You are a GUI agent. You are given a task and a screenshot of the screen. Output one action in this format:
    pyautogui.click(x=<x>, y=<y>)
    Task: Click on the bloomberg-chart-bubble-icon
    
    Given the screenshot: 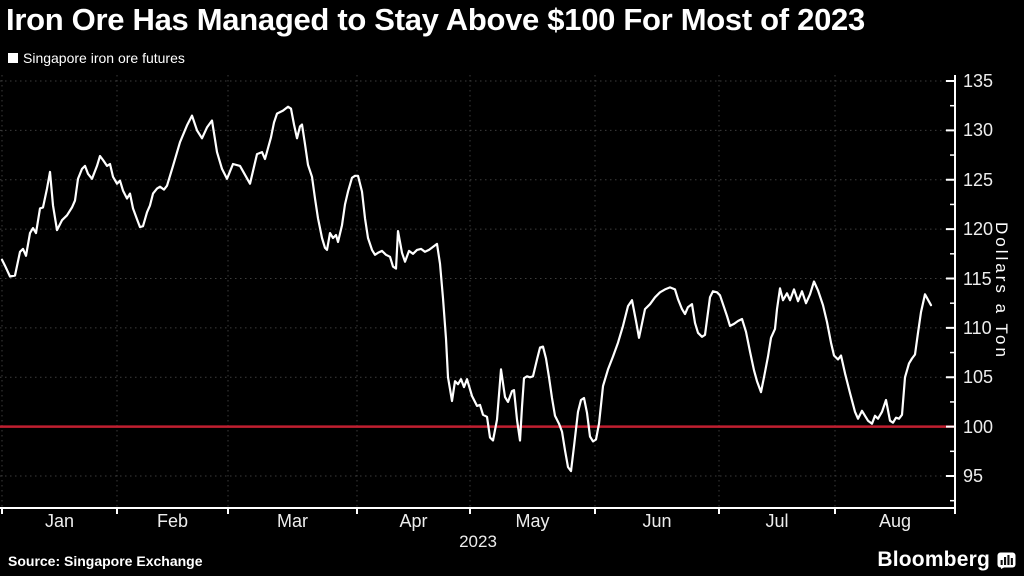 What is the action you would take?
    pyautogui.click(x=1006, y=560)
    